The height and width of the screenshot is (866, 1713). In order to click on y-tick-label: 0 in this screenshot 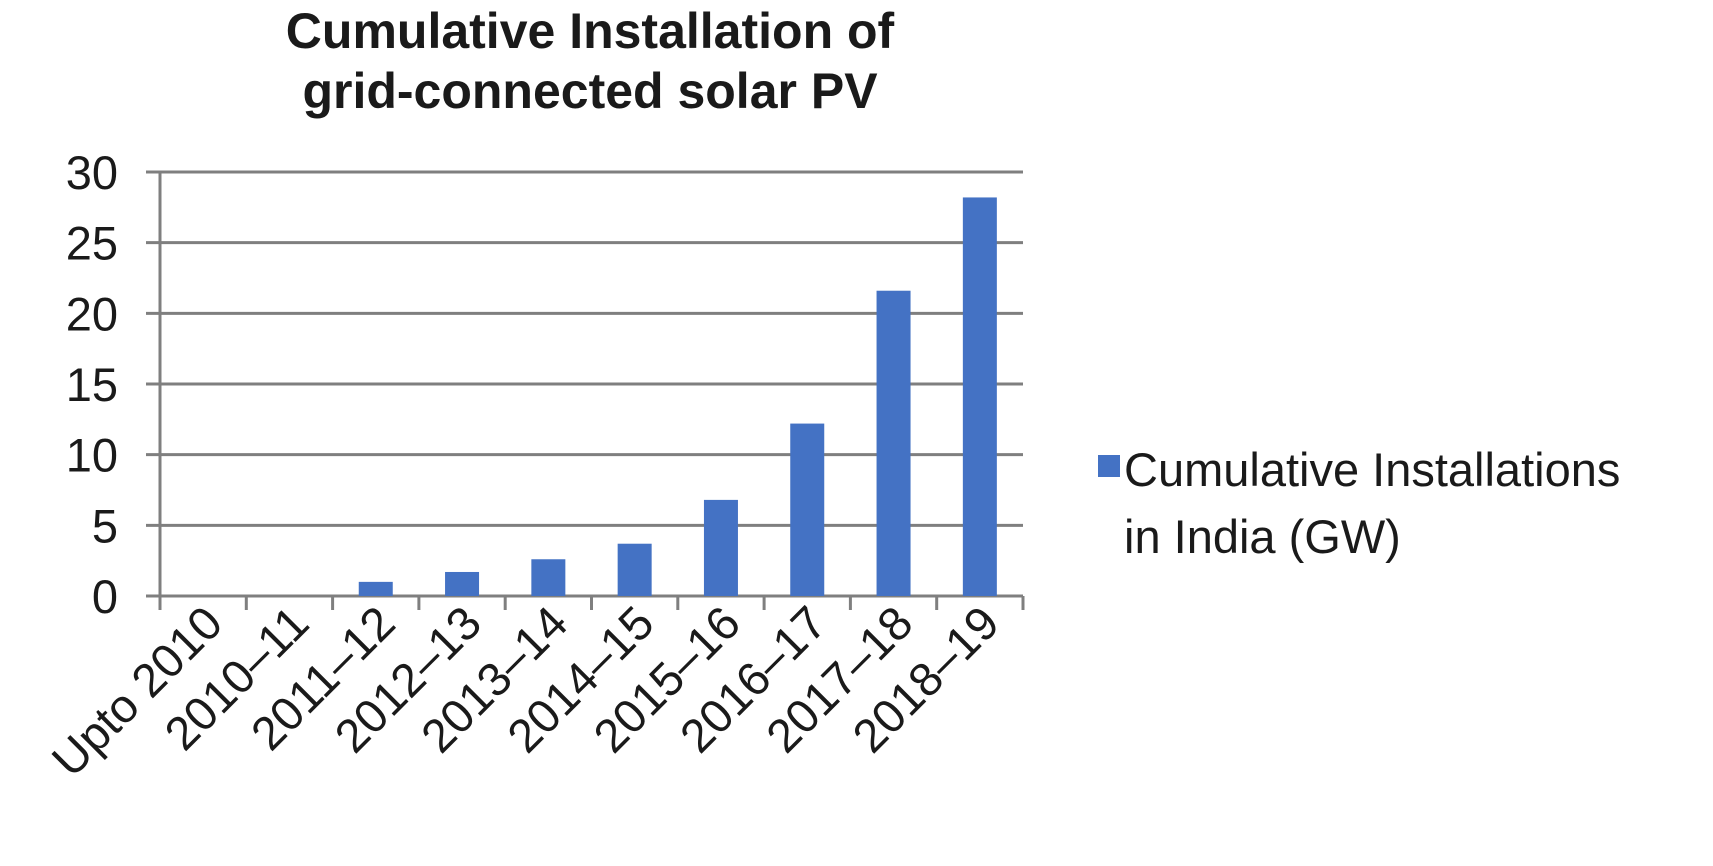, I will do `click(105, 596)`.